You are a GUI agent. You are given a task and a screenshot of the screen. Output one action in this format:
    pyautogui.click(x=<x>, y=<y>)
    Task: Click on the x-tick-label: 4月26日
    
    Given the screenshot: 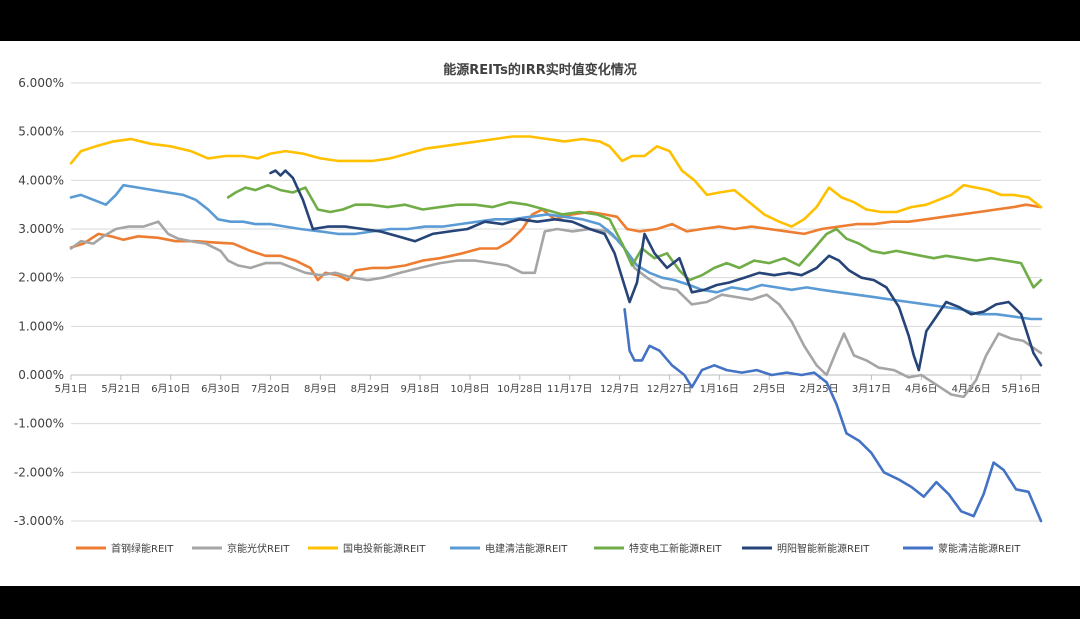 What is the action you would take?
    pyautogui.click(x=971, y=389)
    